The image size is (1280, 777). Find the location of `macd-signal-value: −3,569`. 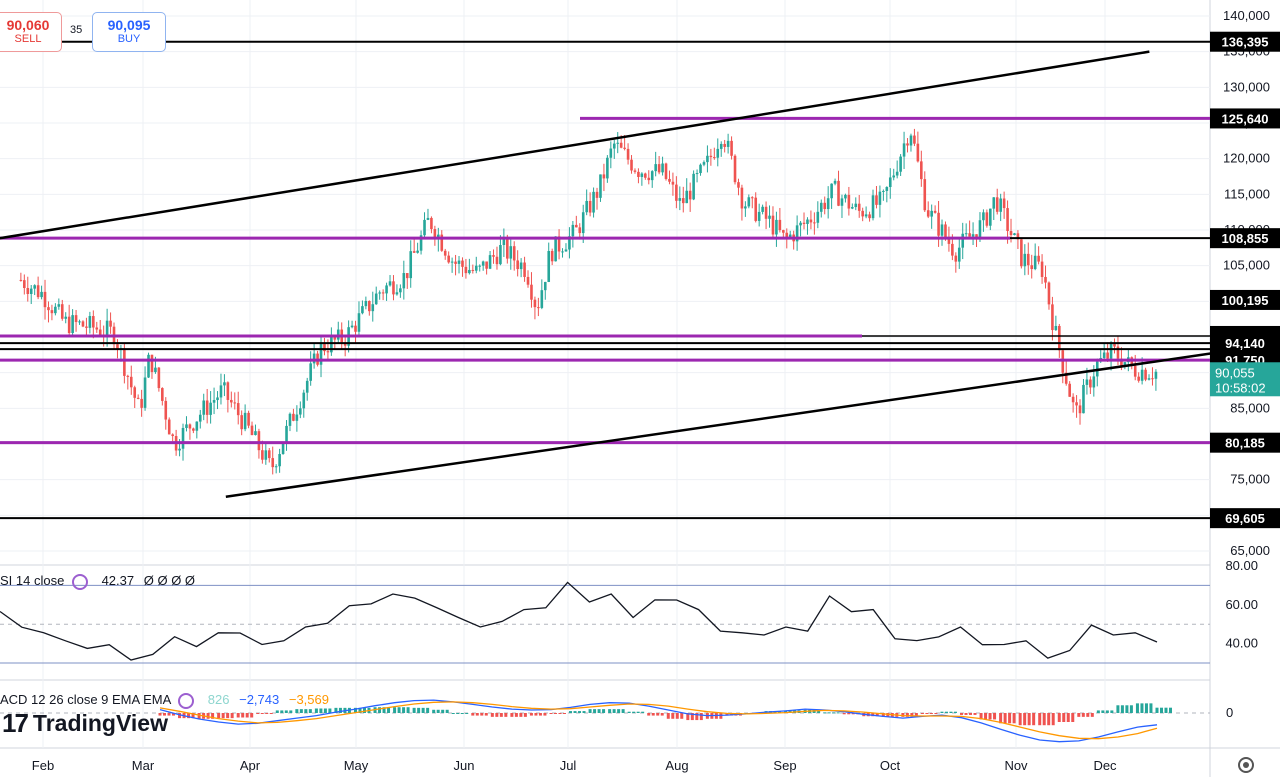

macd-signal-value: −3,569 is located at coordinates (308, 699).